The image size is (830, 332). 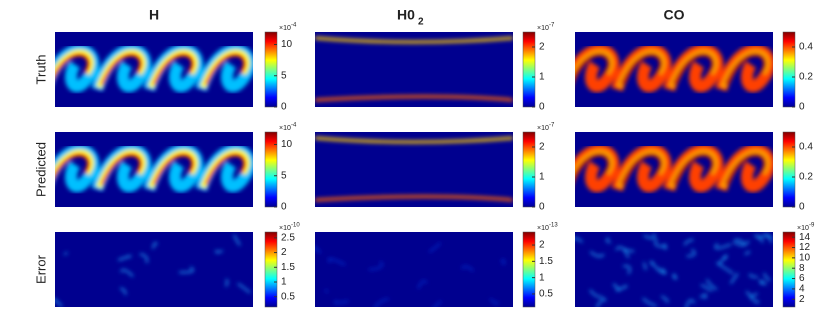 What do you see at coordinates (288, 238) in the screenshot?
I see `colorbar-tick-label: 2.5` at bounding box center [288, 238].